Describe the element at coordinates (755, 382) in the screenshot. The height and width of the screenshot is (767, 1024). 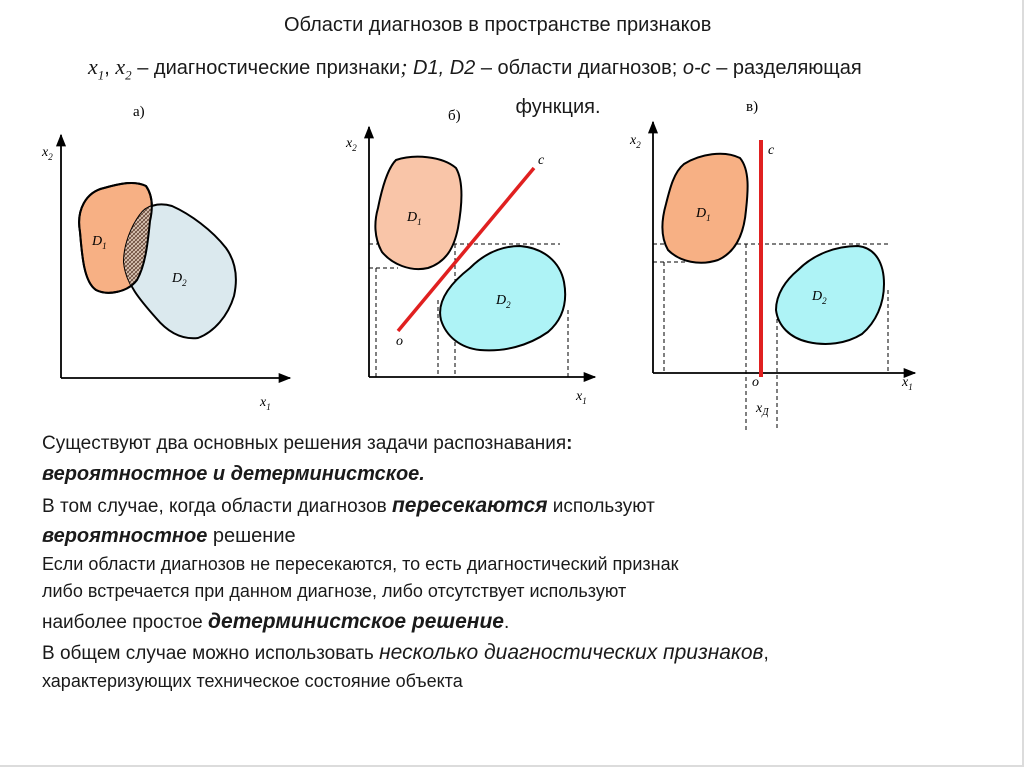
I see `divider-c-start-label: o` at that location.